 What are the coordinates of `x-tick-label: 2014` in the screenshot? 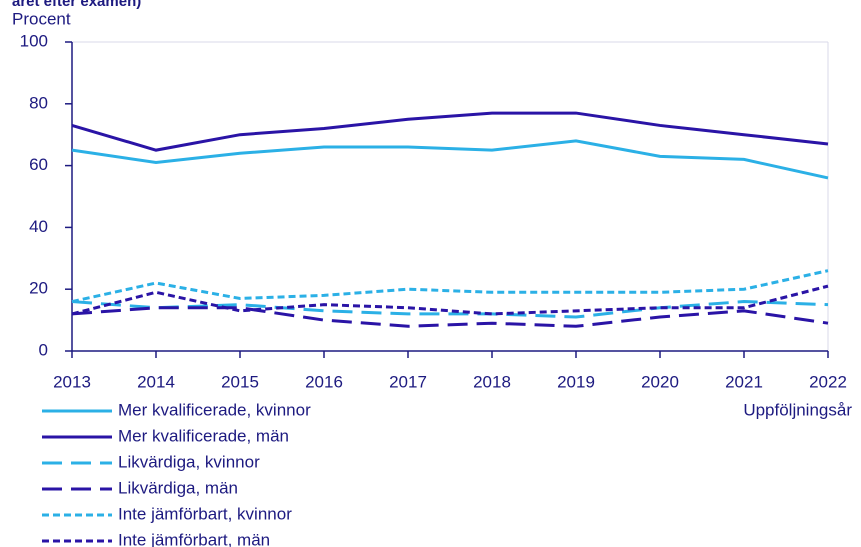 It's located at (156, 381).